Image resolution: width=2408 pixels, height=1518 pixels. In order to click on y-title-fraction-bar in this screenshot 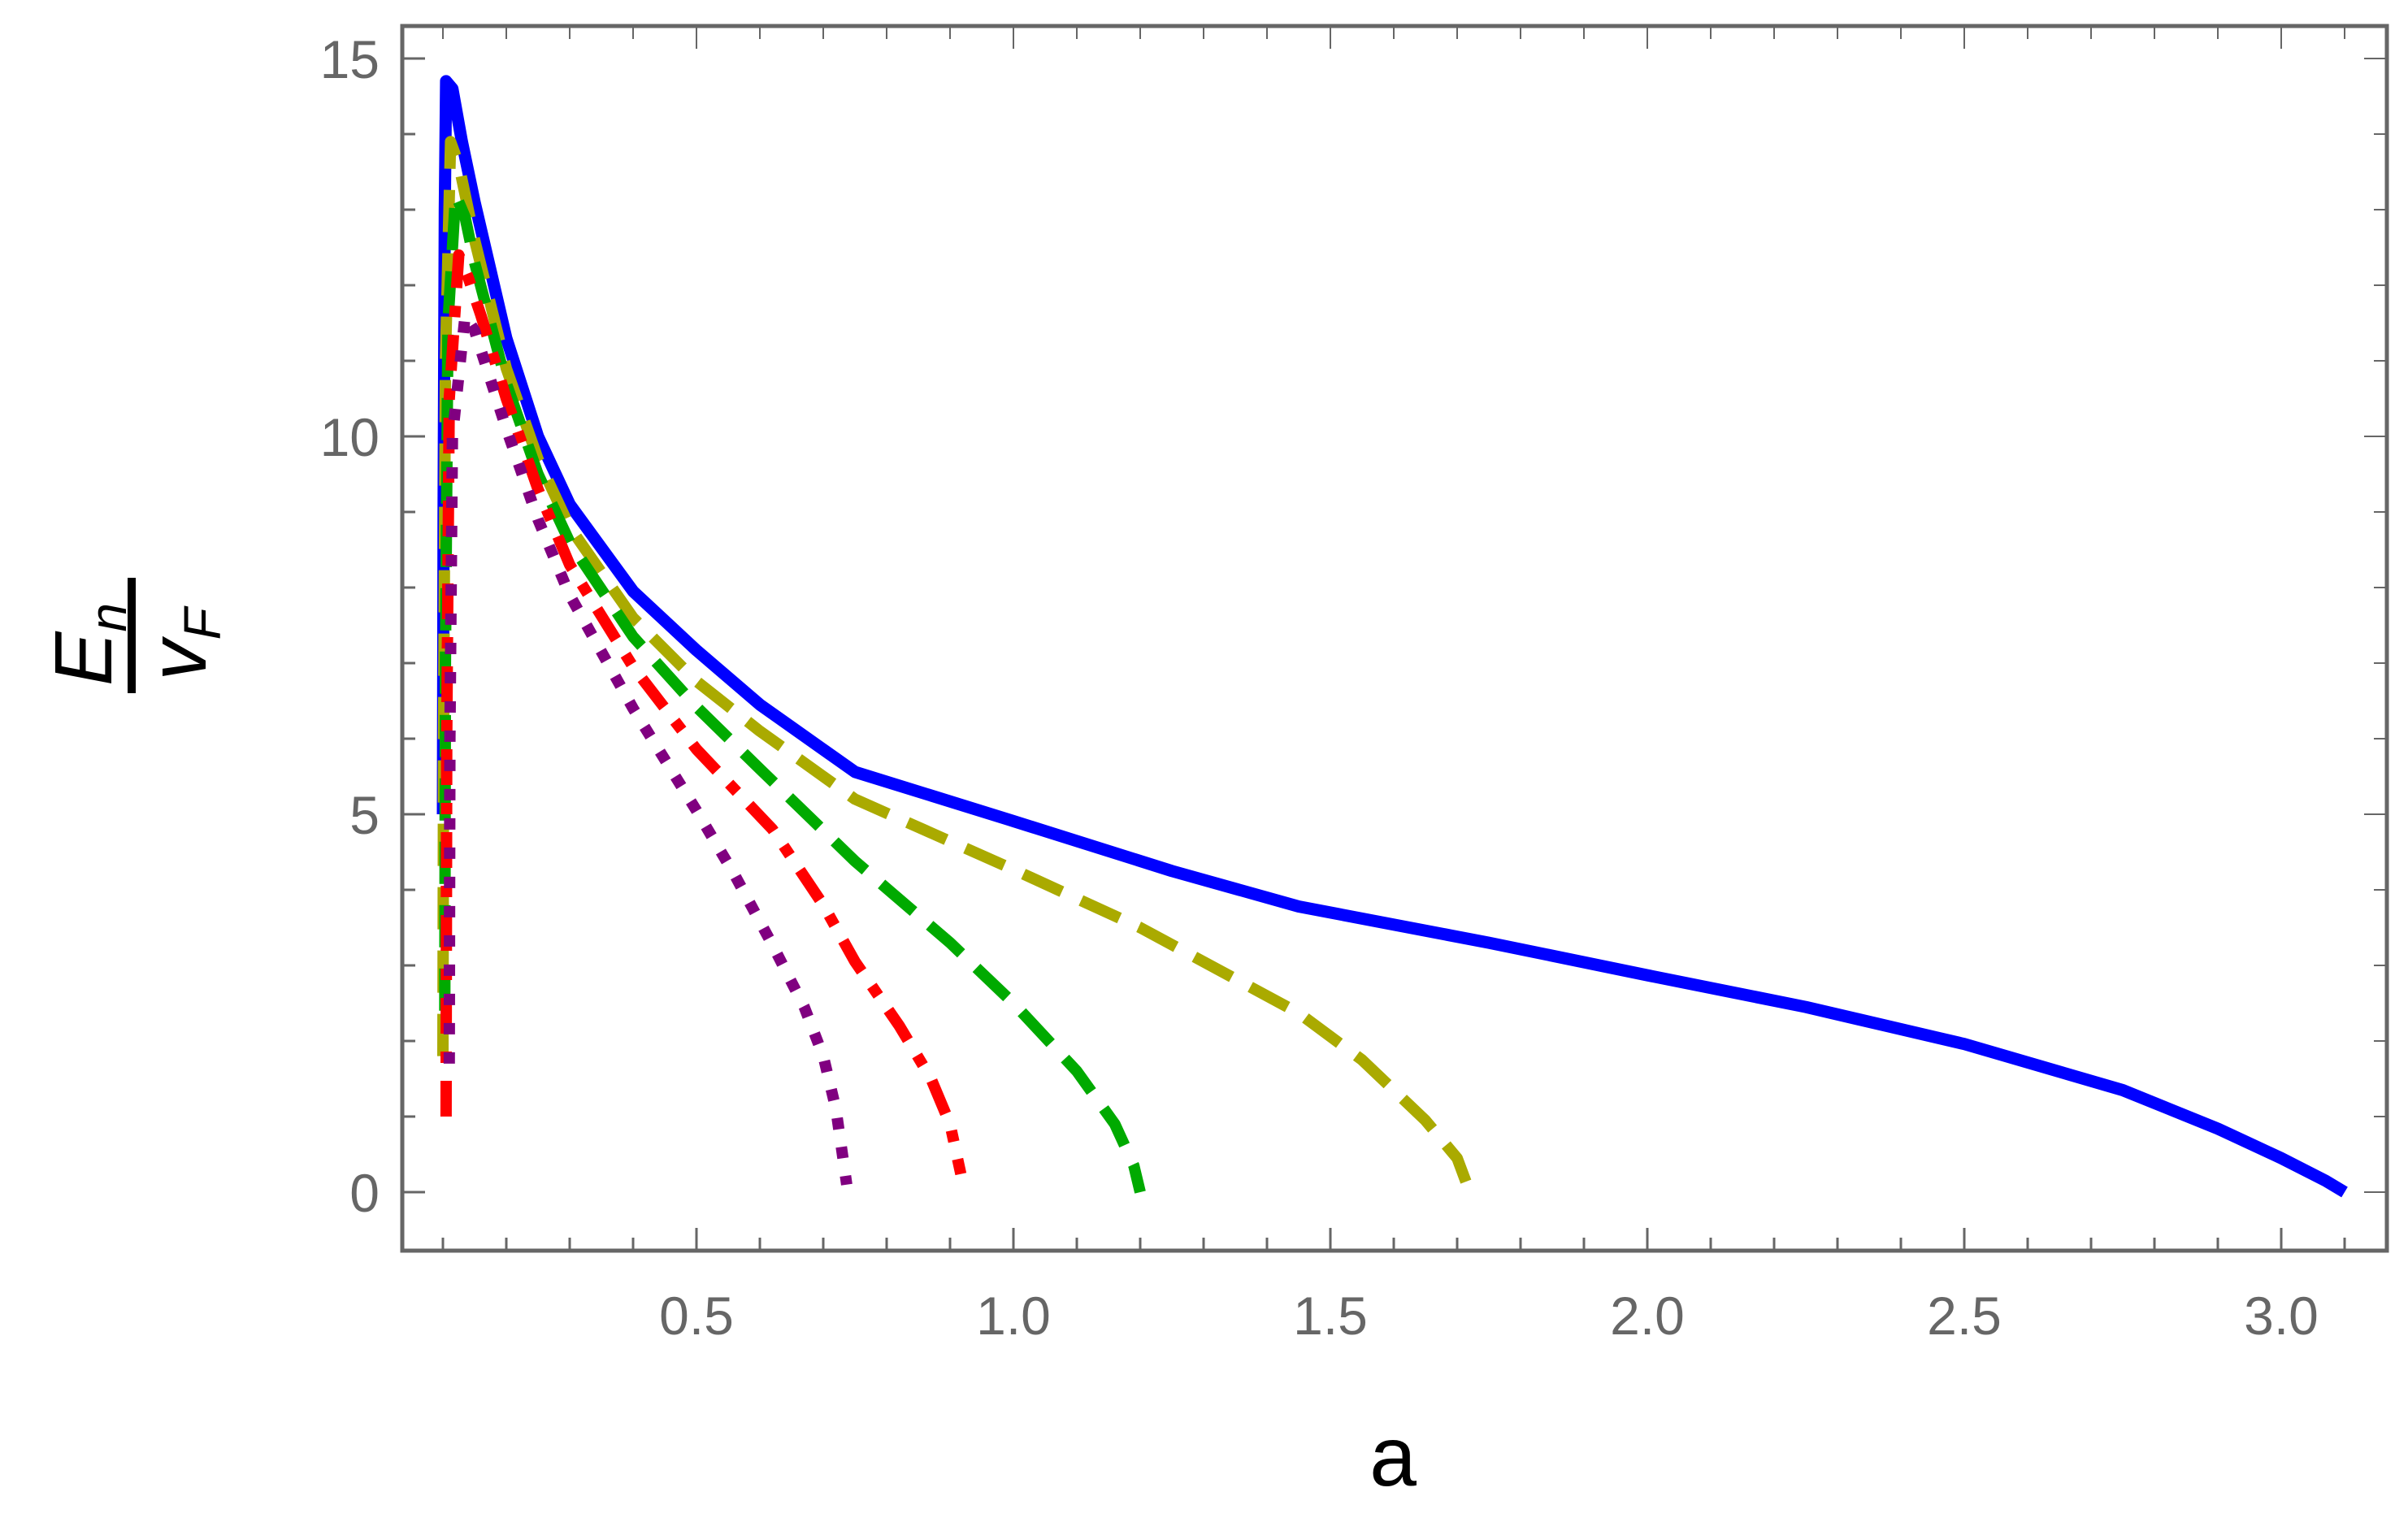, I will do `click(132, 636)`.